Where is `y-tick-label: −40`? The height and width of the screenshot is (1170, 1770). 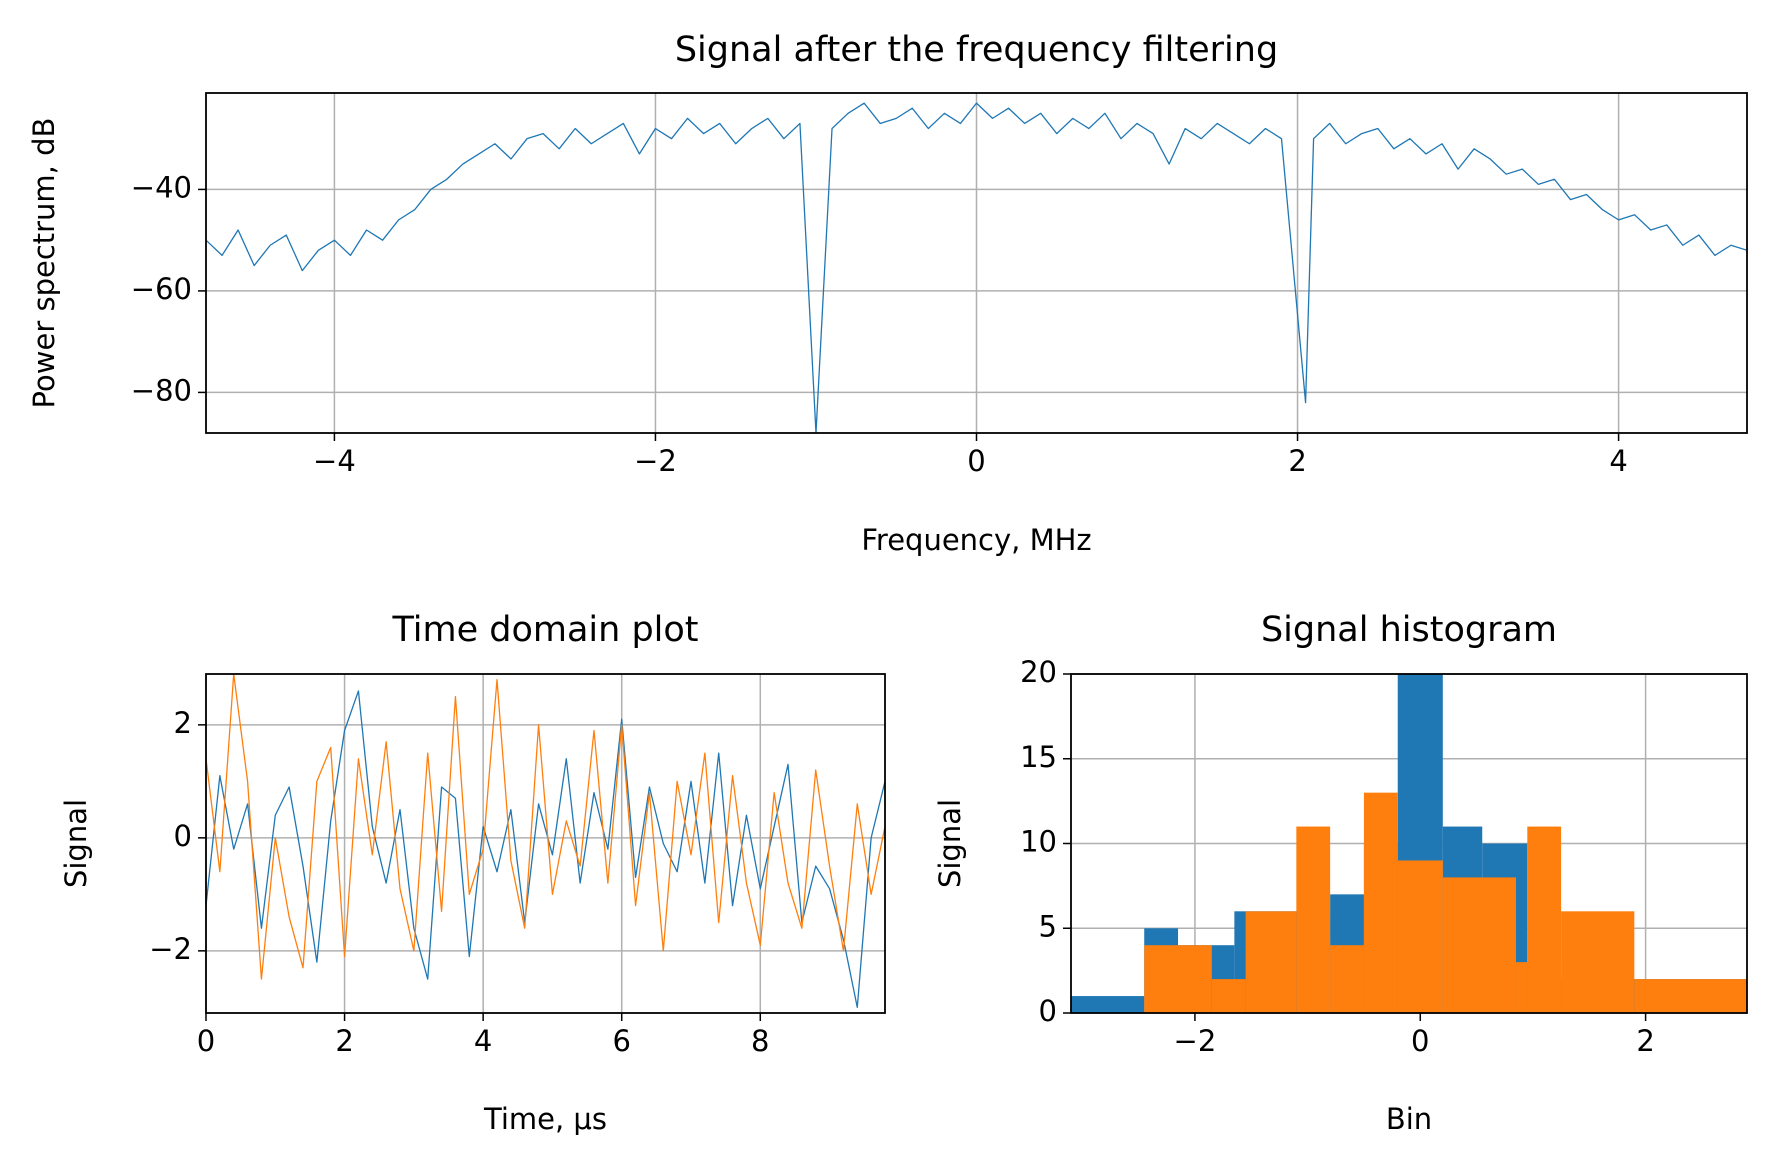
y-tick-label: −40 is located at coordinates (161, 187).